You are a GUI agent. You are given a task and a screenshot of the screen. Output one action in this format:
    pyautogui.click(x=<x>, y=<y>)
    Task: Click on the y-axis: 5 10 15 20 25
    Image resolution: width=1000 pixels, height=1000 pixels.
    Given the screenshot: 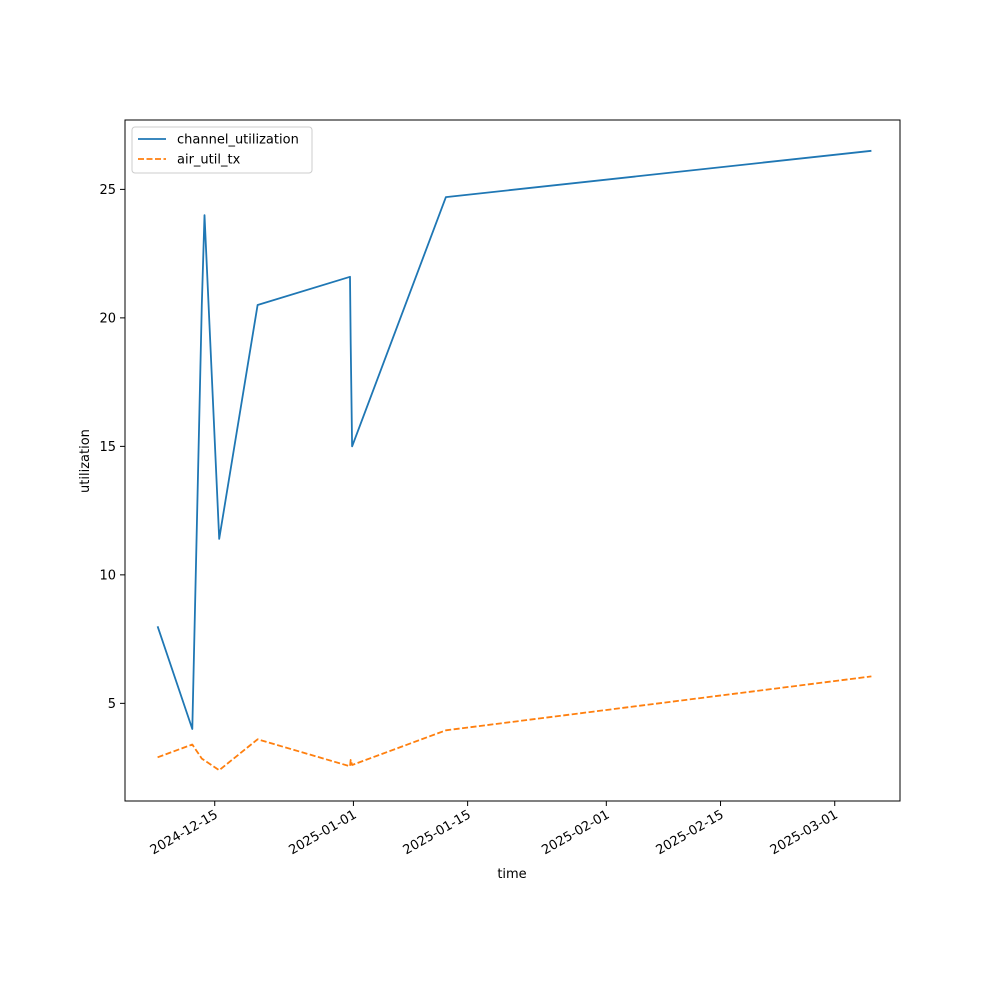 What is the action you would take?
    pyautogui.click(x=112, y=447)
    